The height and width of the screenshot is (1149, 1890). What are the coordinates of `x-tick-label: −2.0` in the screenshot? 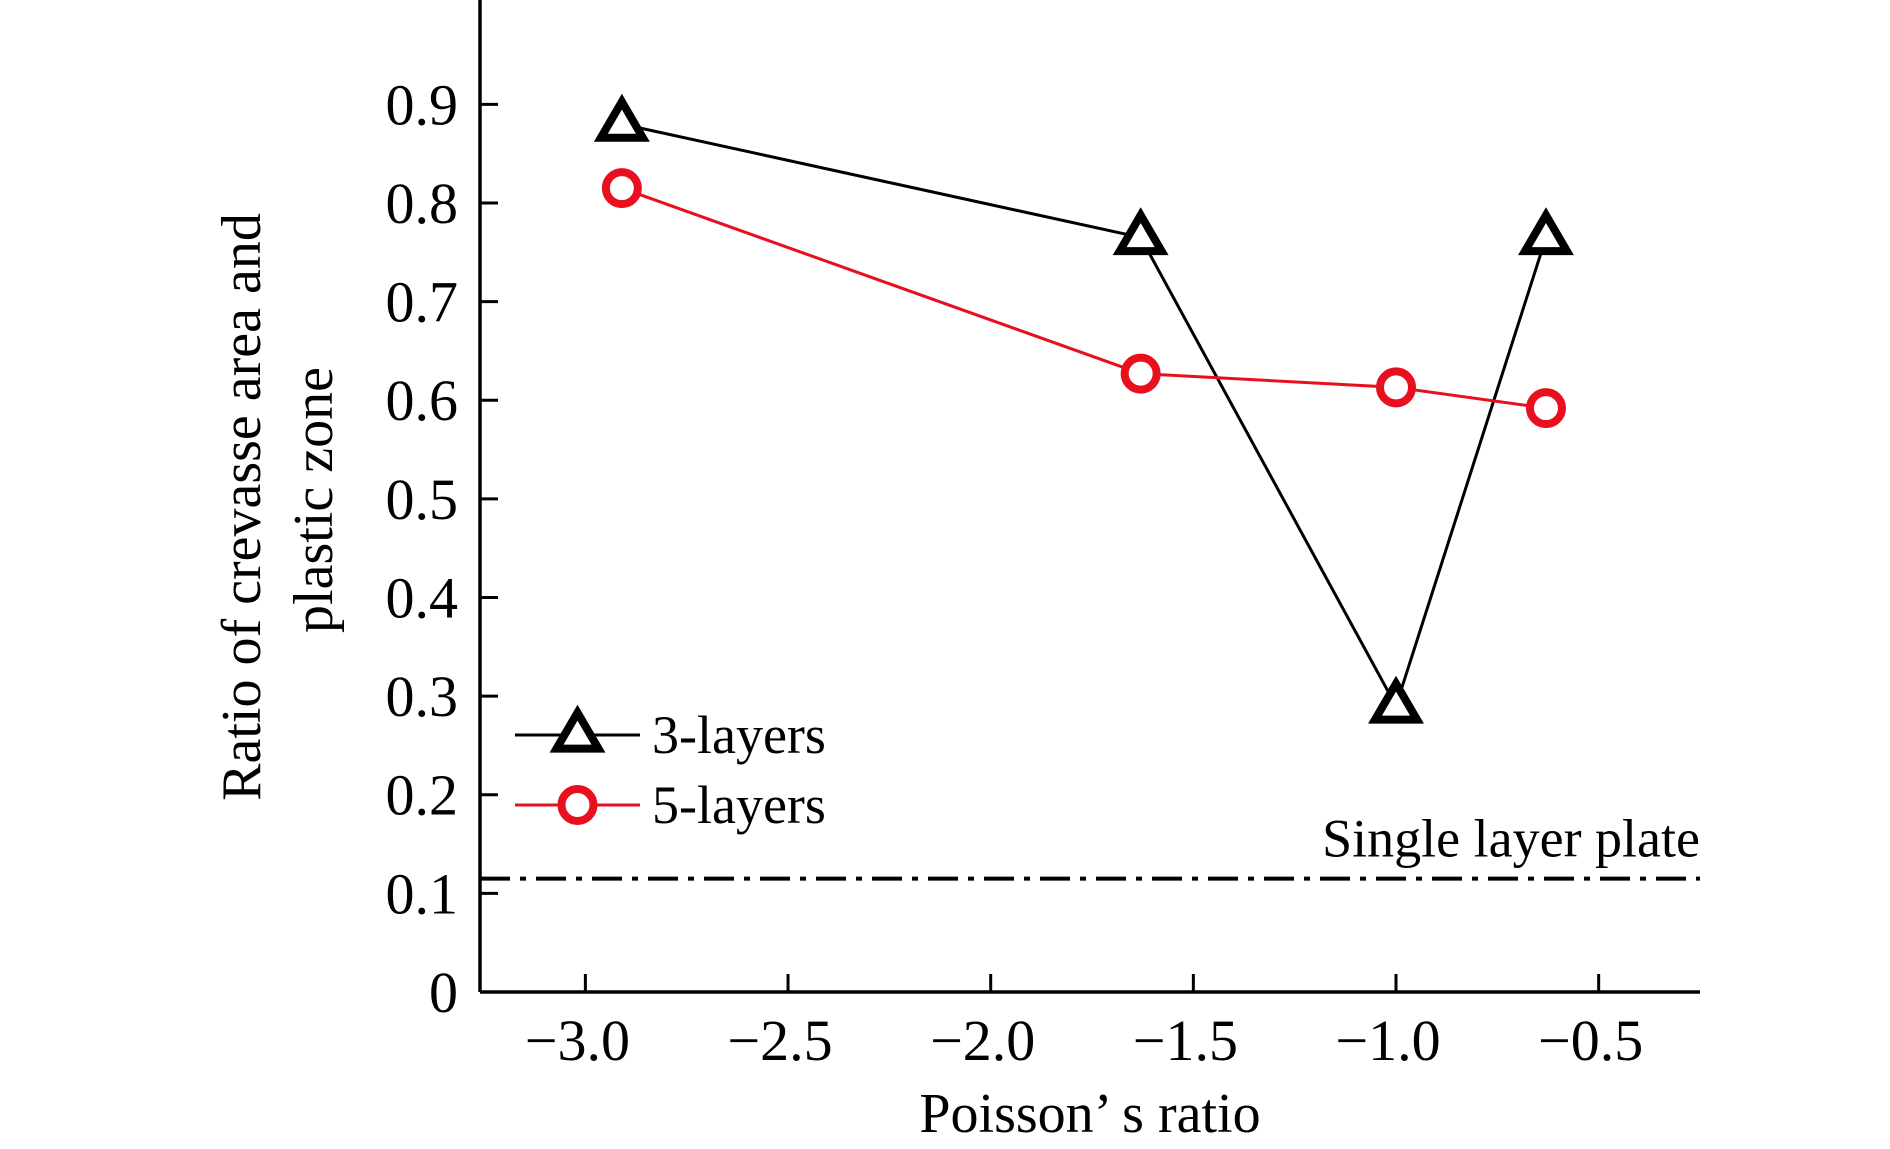 It's located at (982, 1040).